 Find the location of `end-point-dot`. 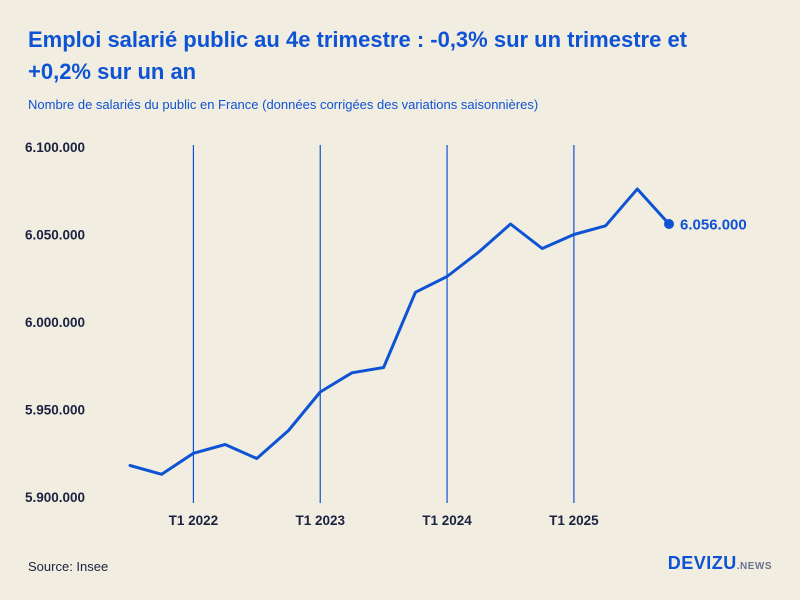

end-point-dot is located at coordinates (669, 224).